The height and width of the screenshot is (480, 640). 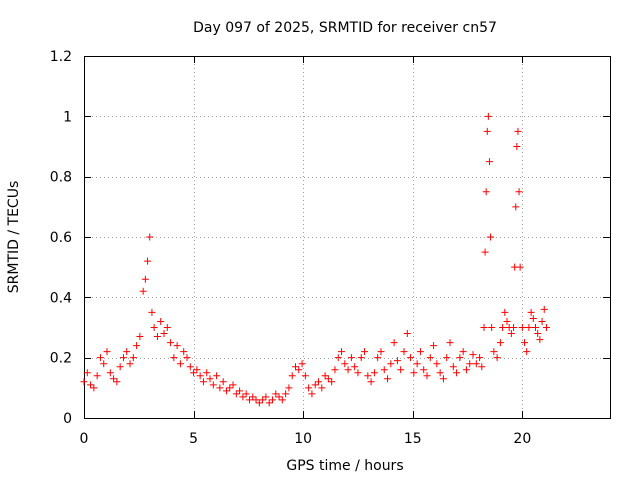 I want to click on x-tick-label: 0, so click(x=84, y=439).